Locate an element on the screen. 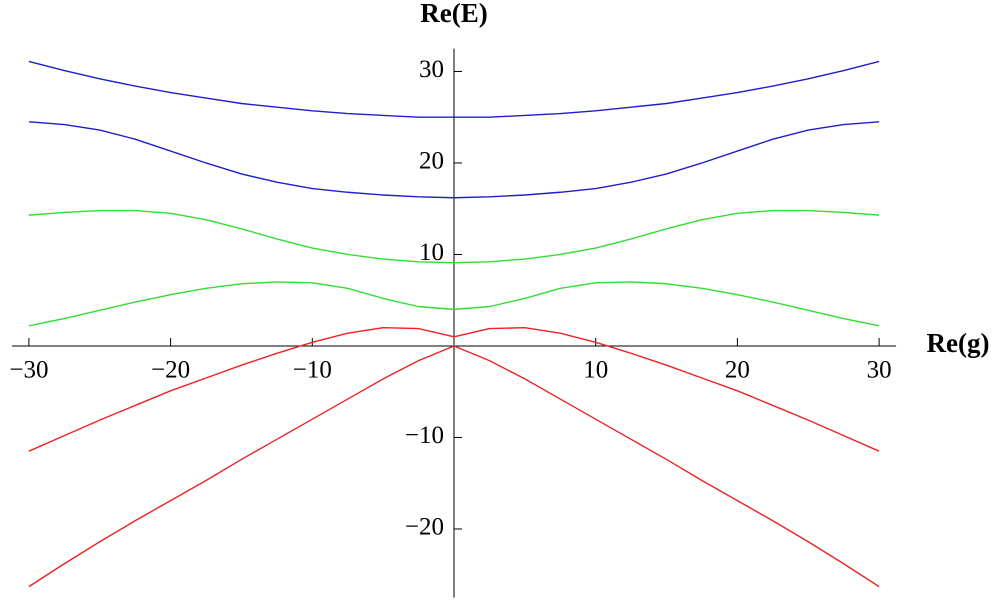 This screenshot has width=1000, height=600. x-tick-label: 10 is located at coordinates (595, 370).